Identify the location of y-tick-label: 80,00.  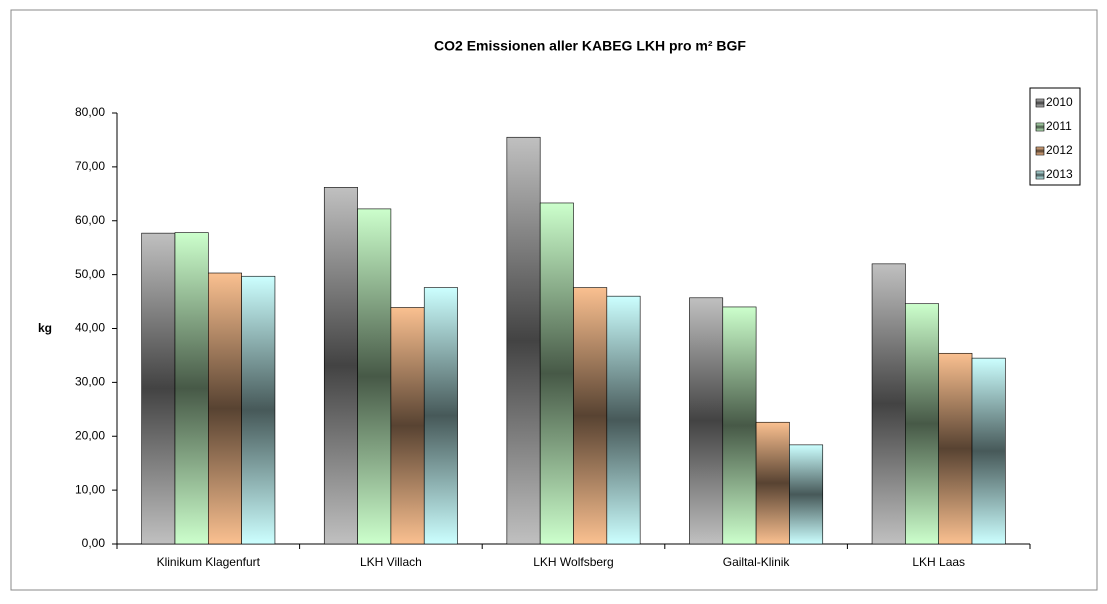
(90, 112).